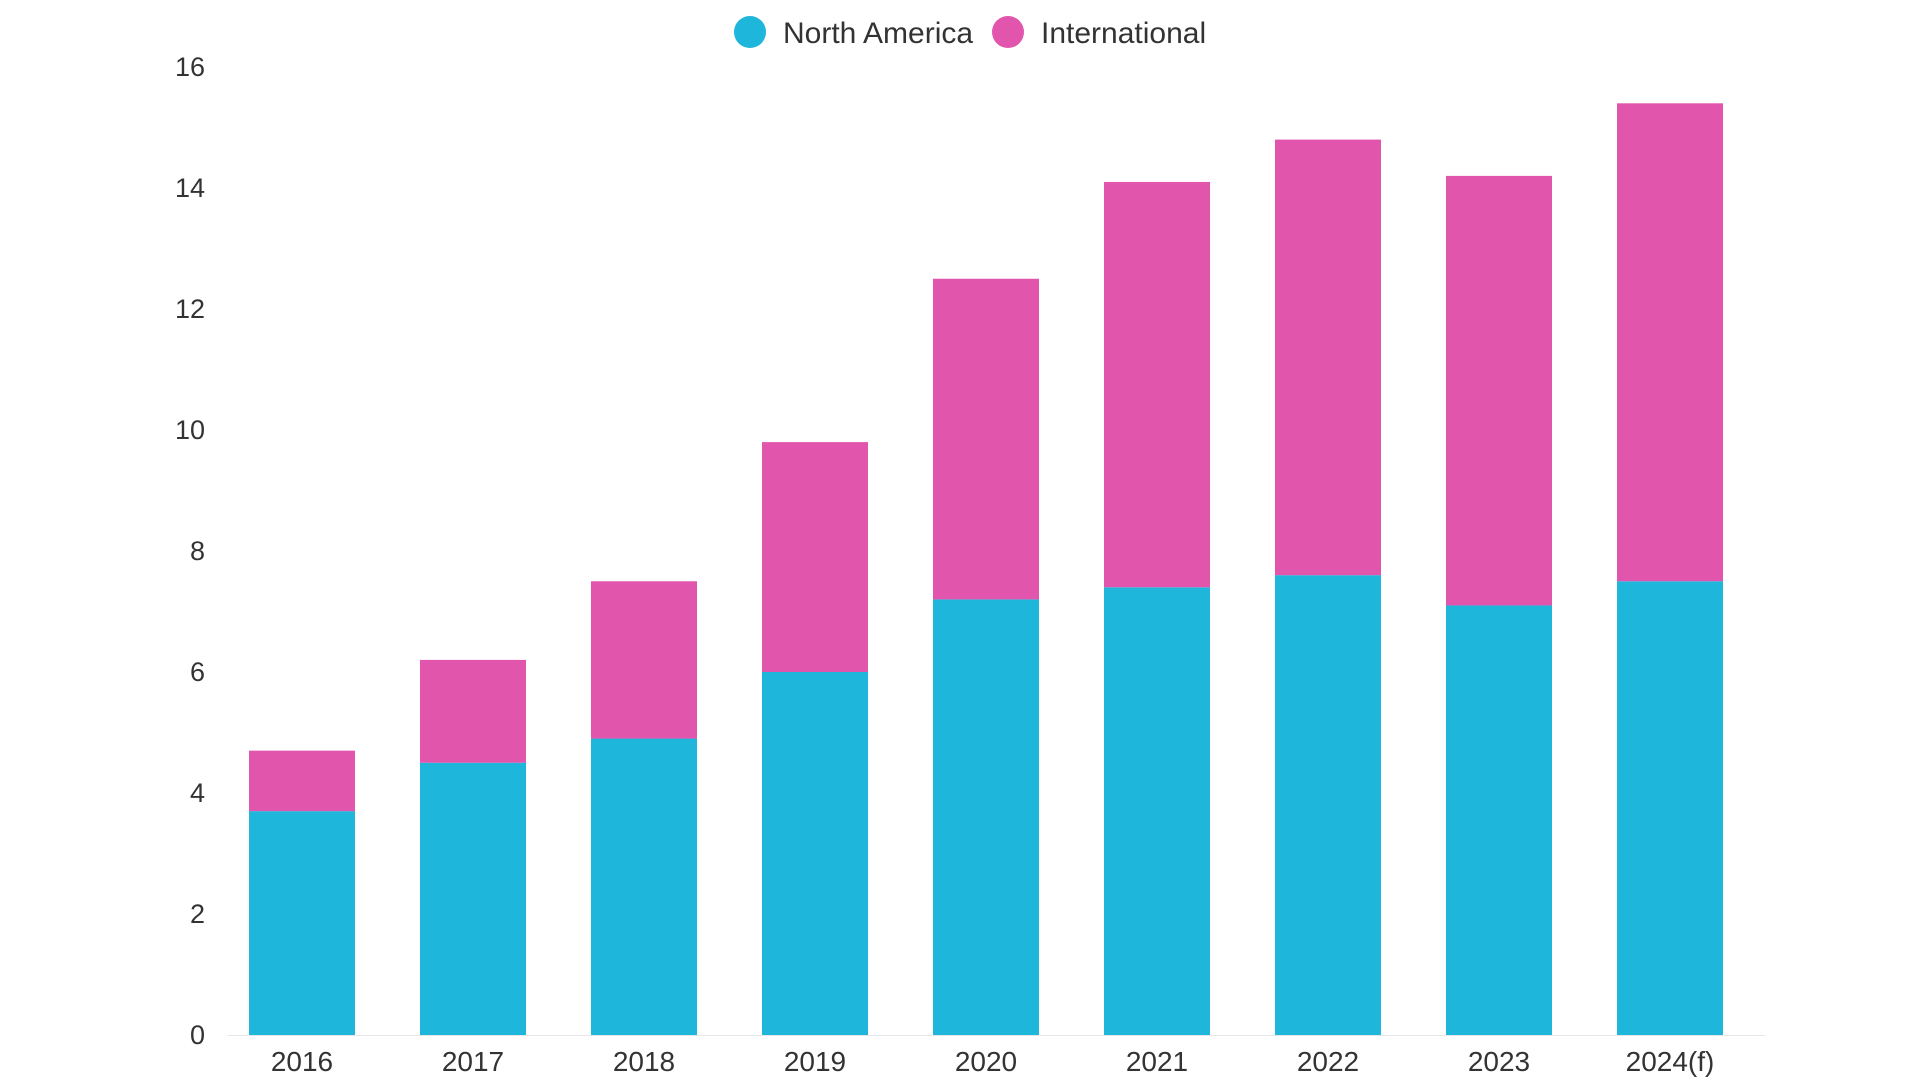  I want to click on bar-north-america-2019, so click(815, 853).